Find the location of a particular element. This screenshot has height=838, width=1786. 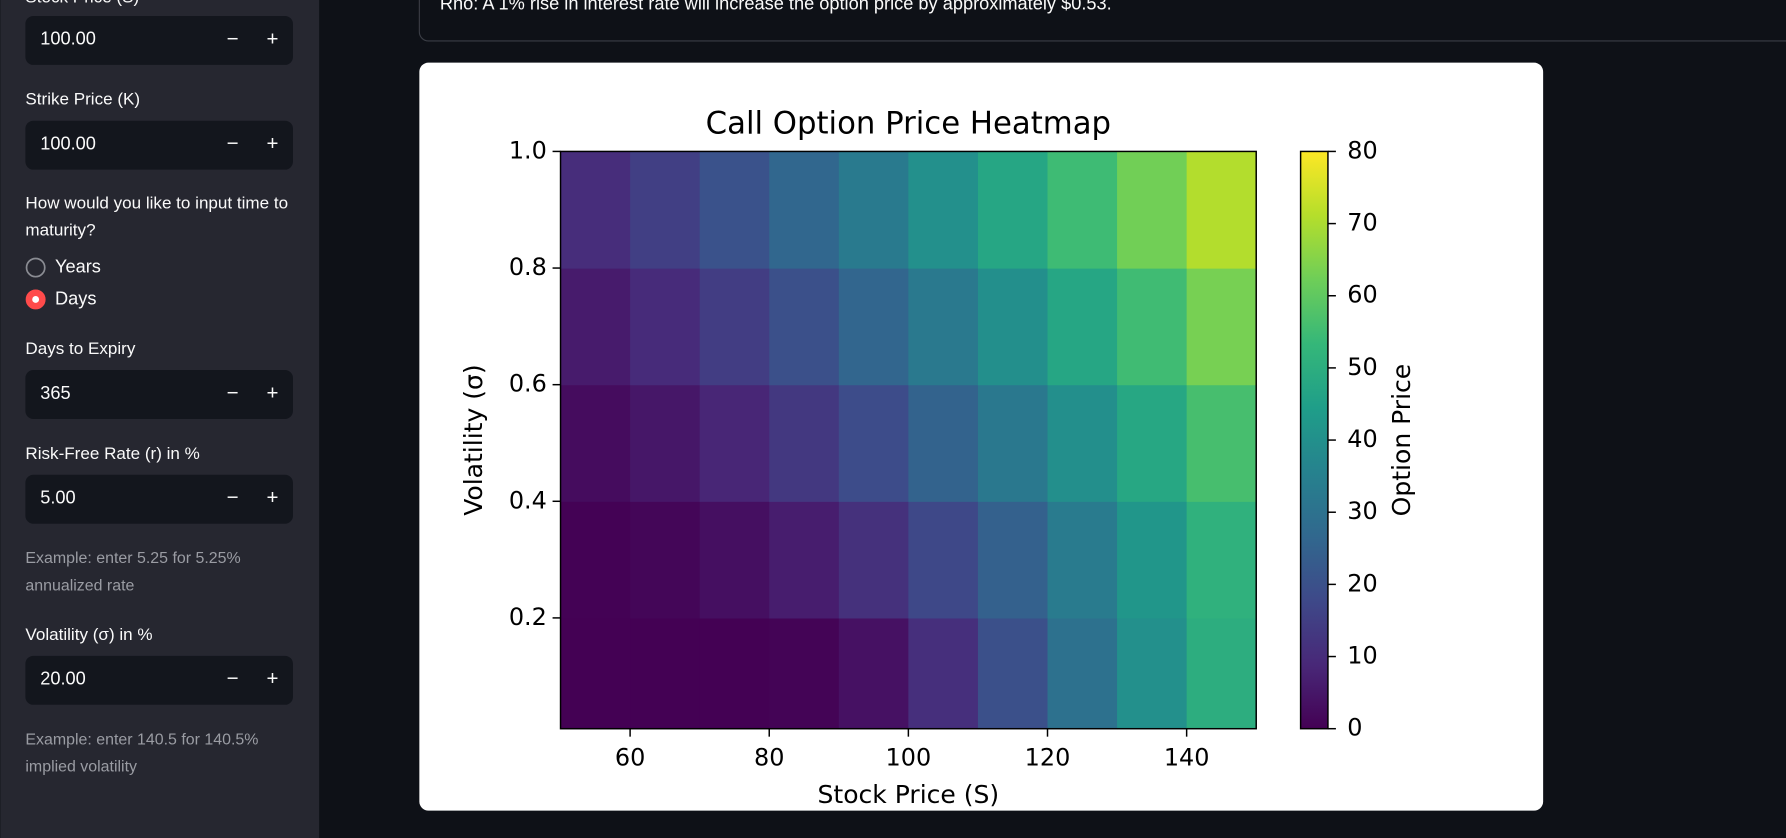

radio-question: maturity? is located at coordinates (60, 230).